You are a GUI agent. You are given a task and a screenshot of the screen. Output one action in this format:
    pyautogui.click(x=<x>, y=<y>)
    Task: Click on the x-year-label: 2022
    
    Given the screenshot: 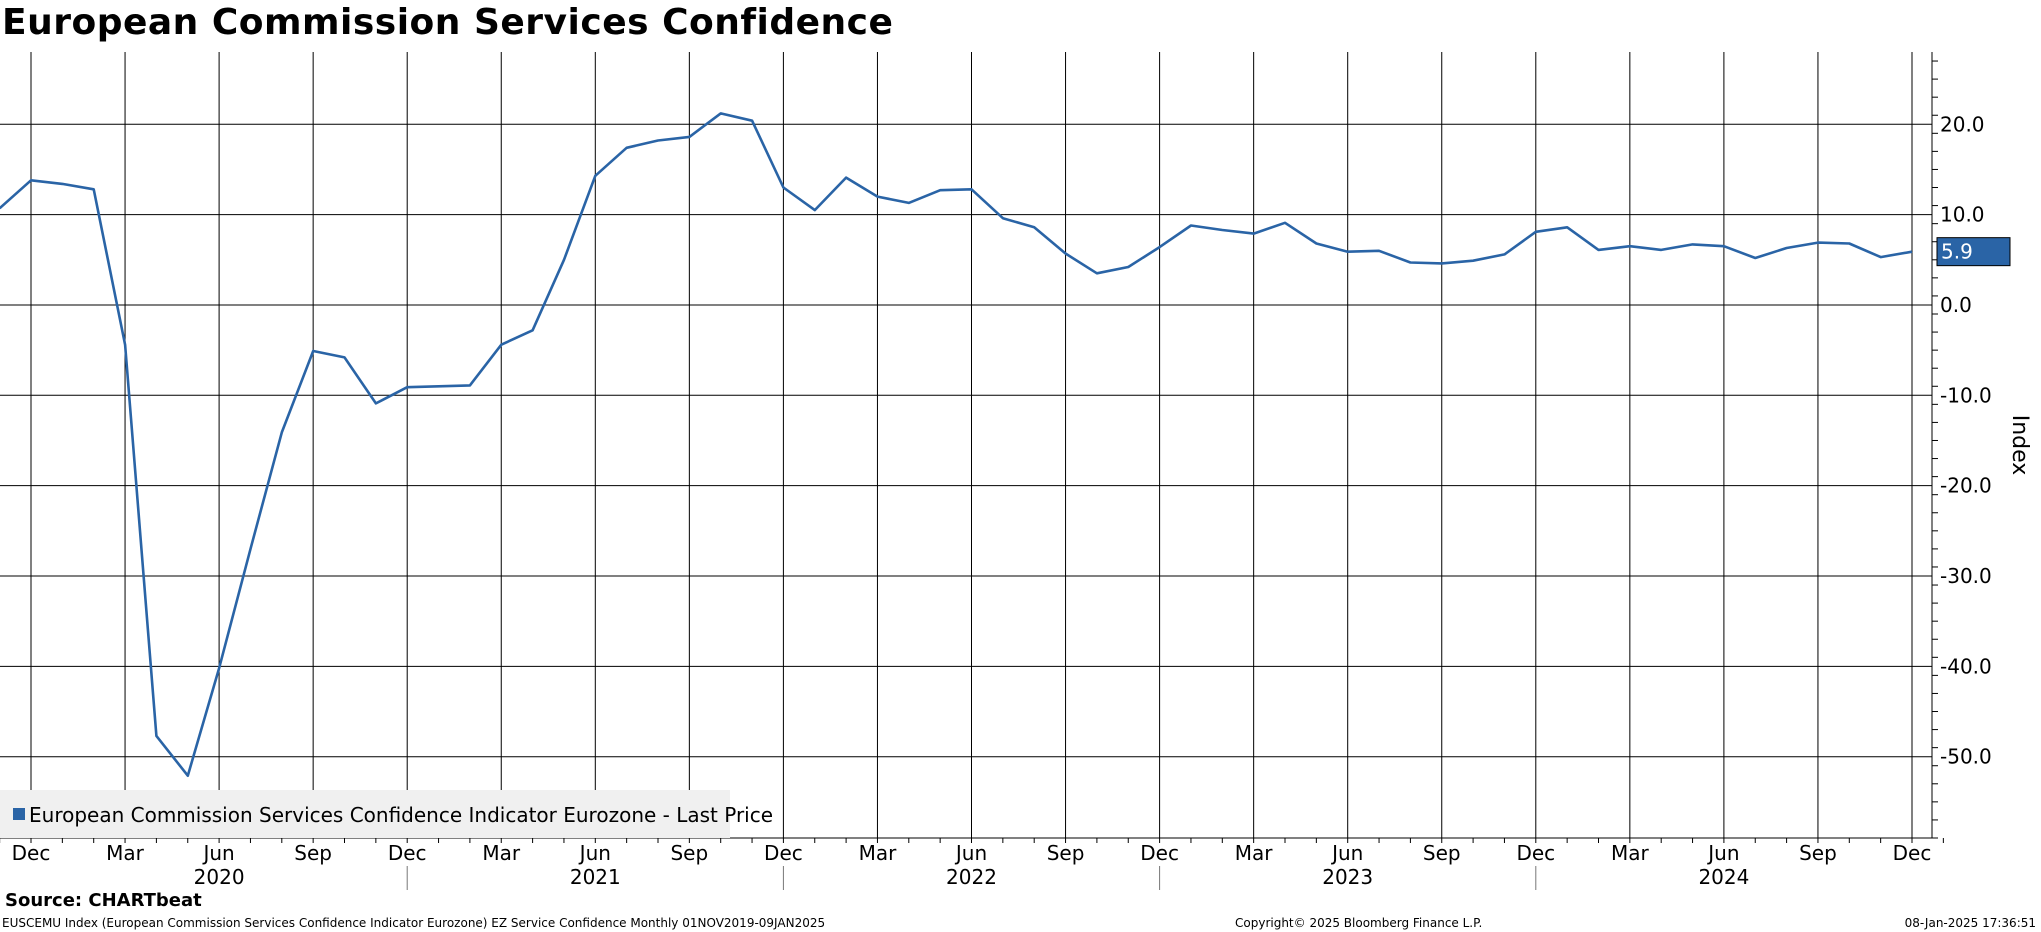 What is the action you would take?
    pyautogui.click(x=971, y=877)
    